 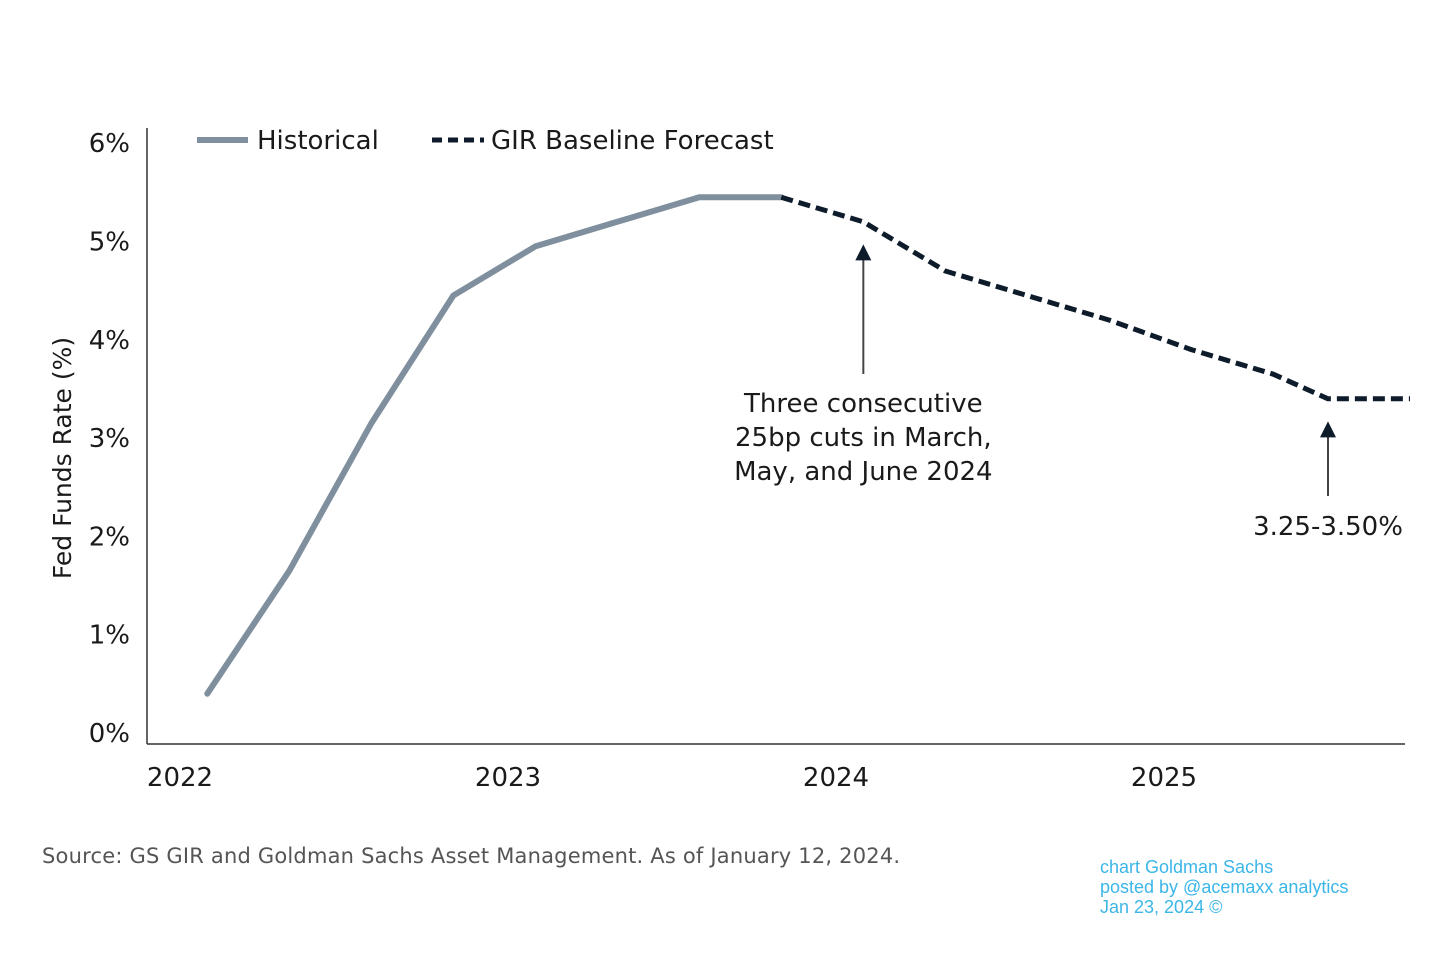 What do you see at coordinates (672, 778) in the screenshot?
I see `x-tick-labels: 2022 2023 2024 2025` at bounding box center [672, 778].